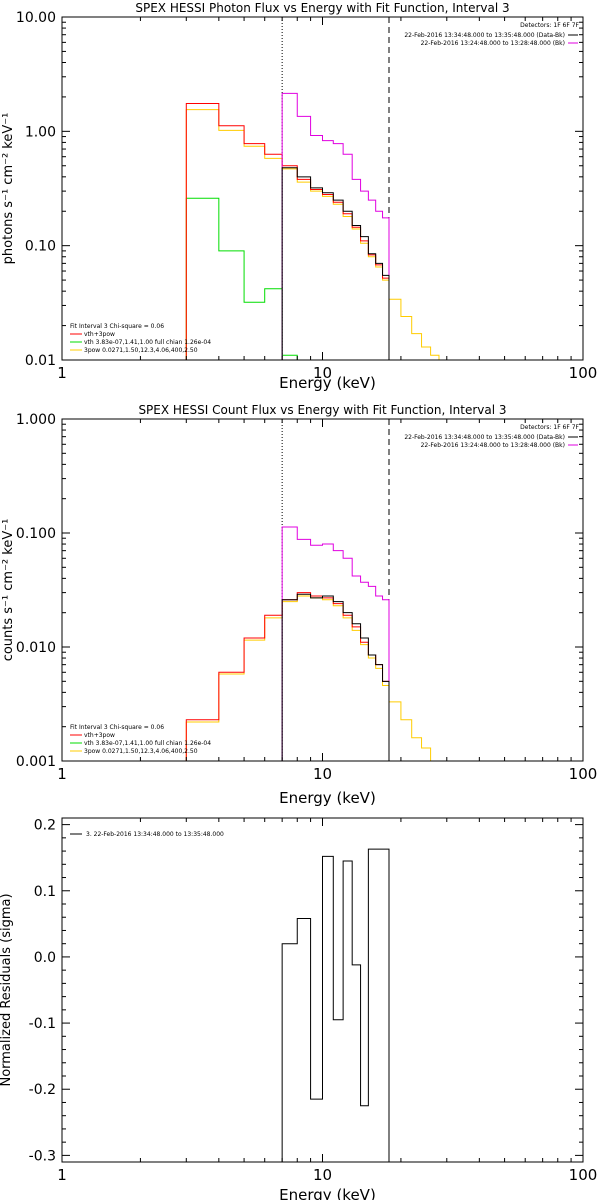 The image size is (600, 1200). I want to click on y-tick-label: 0.0, so click(45, 958).